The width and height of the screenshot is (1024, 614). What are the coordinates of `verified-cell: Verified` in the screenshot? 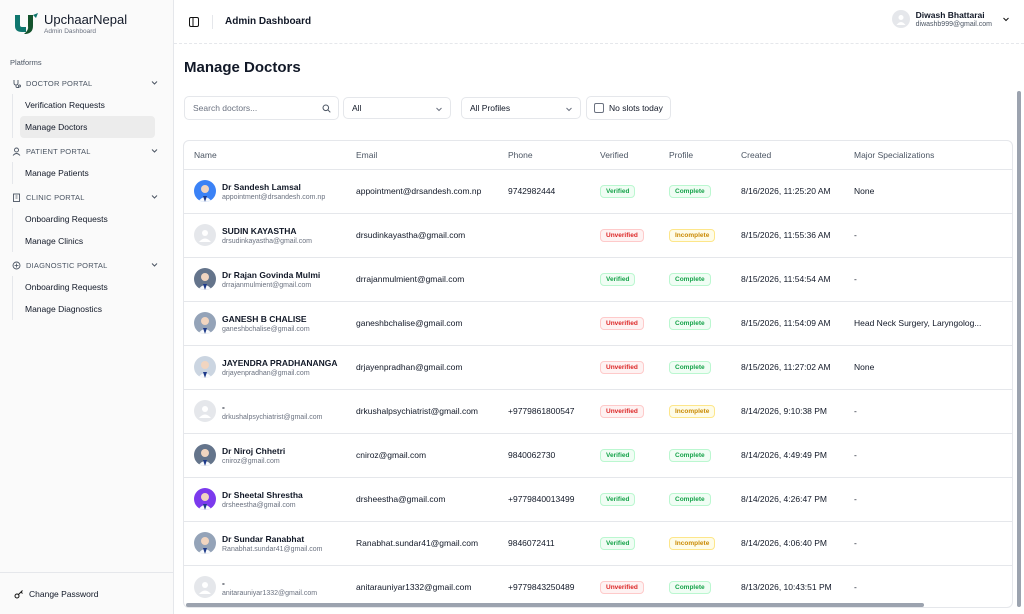 It's located at (624, 191).